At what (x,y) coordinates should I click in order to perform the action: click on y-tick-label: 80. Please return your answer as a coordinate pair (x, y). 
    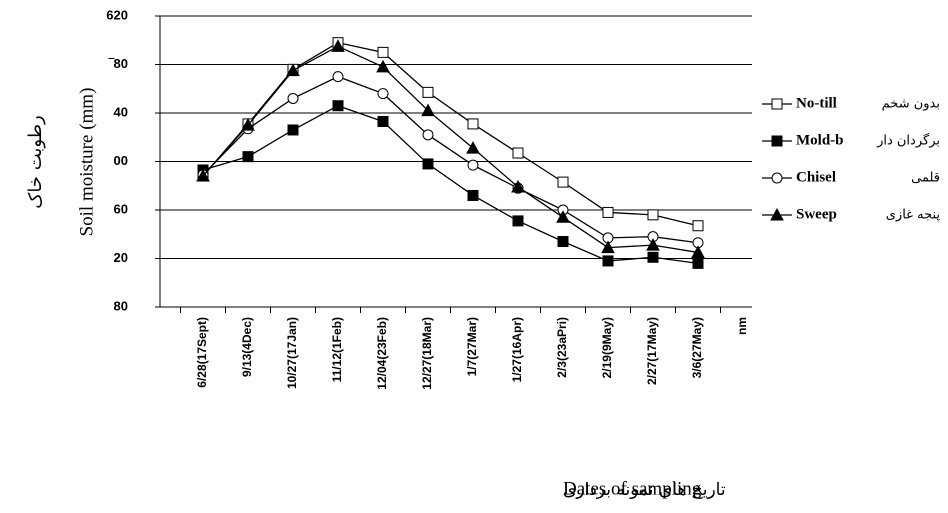
    Looking at the image, I should click on (121, 305).